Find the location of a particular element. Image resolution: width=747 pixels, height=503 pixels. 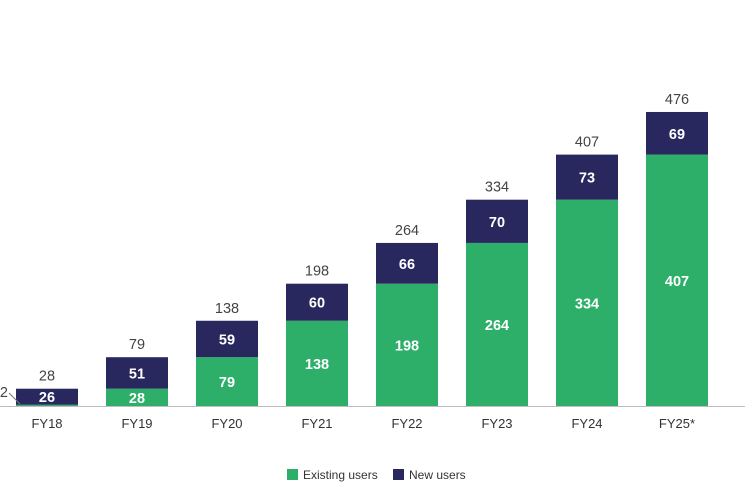

bar-new-fy18 is located at coordinates (47, 396).